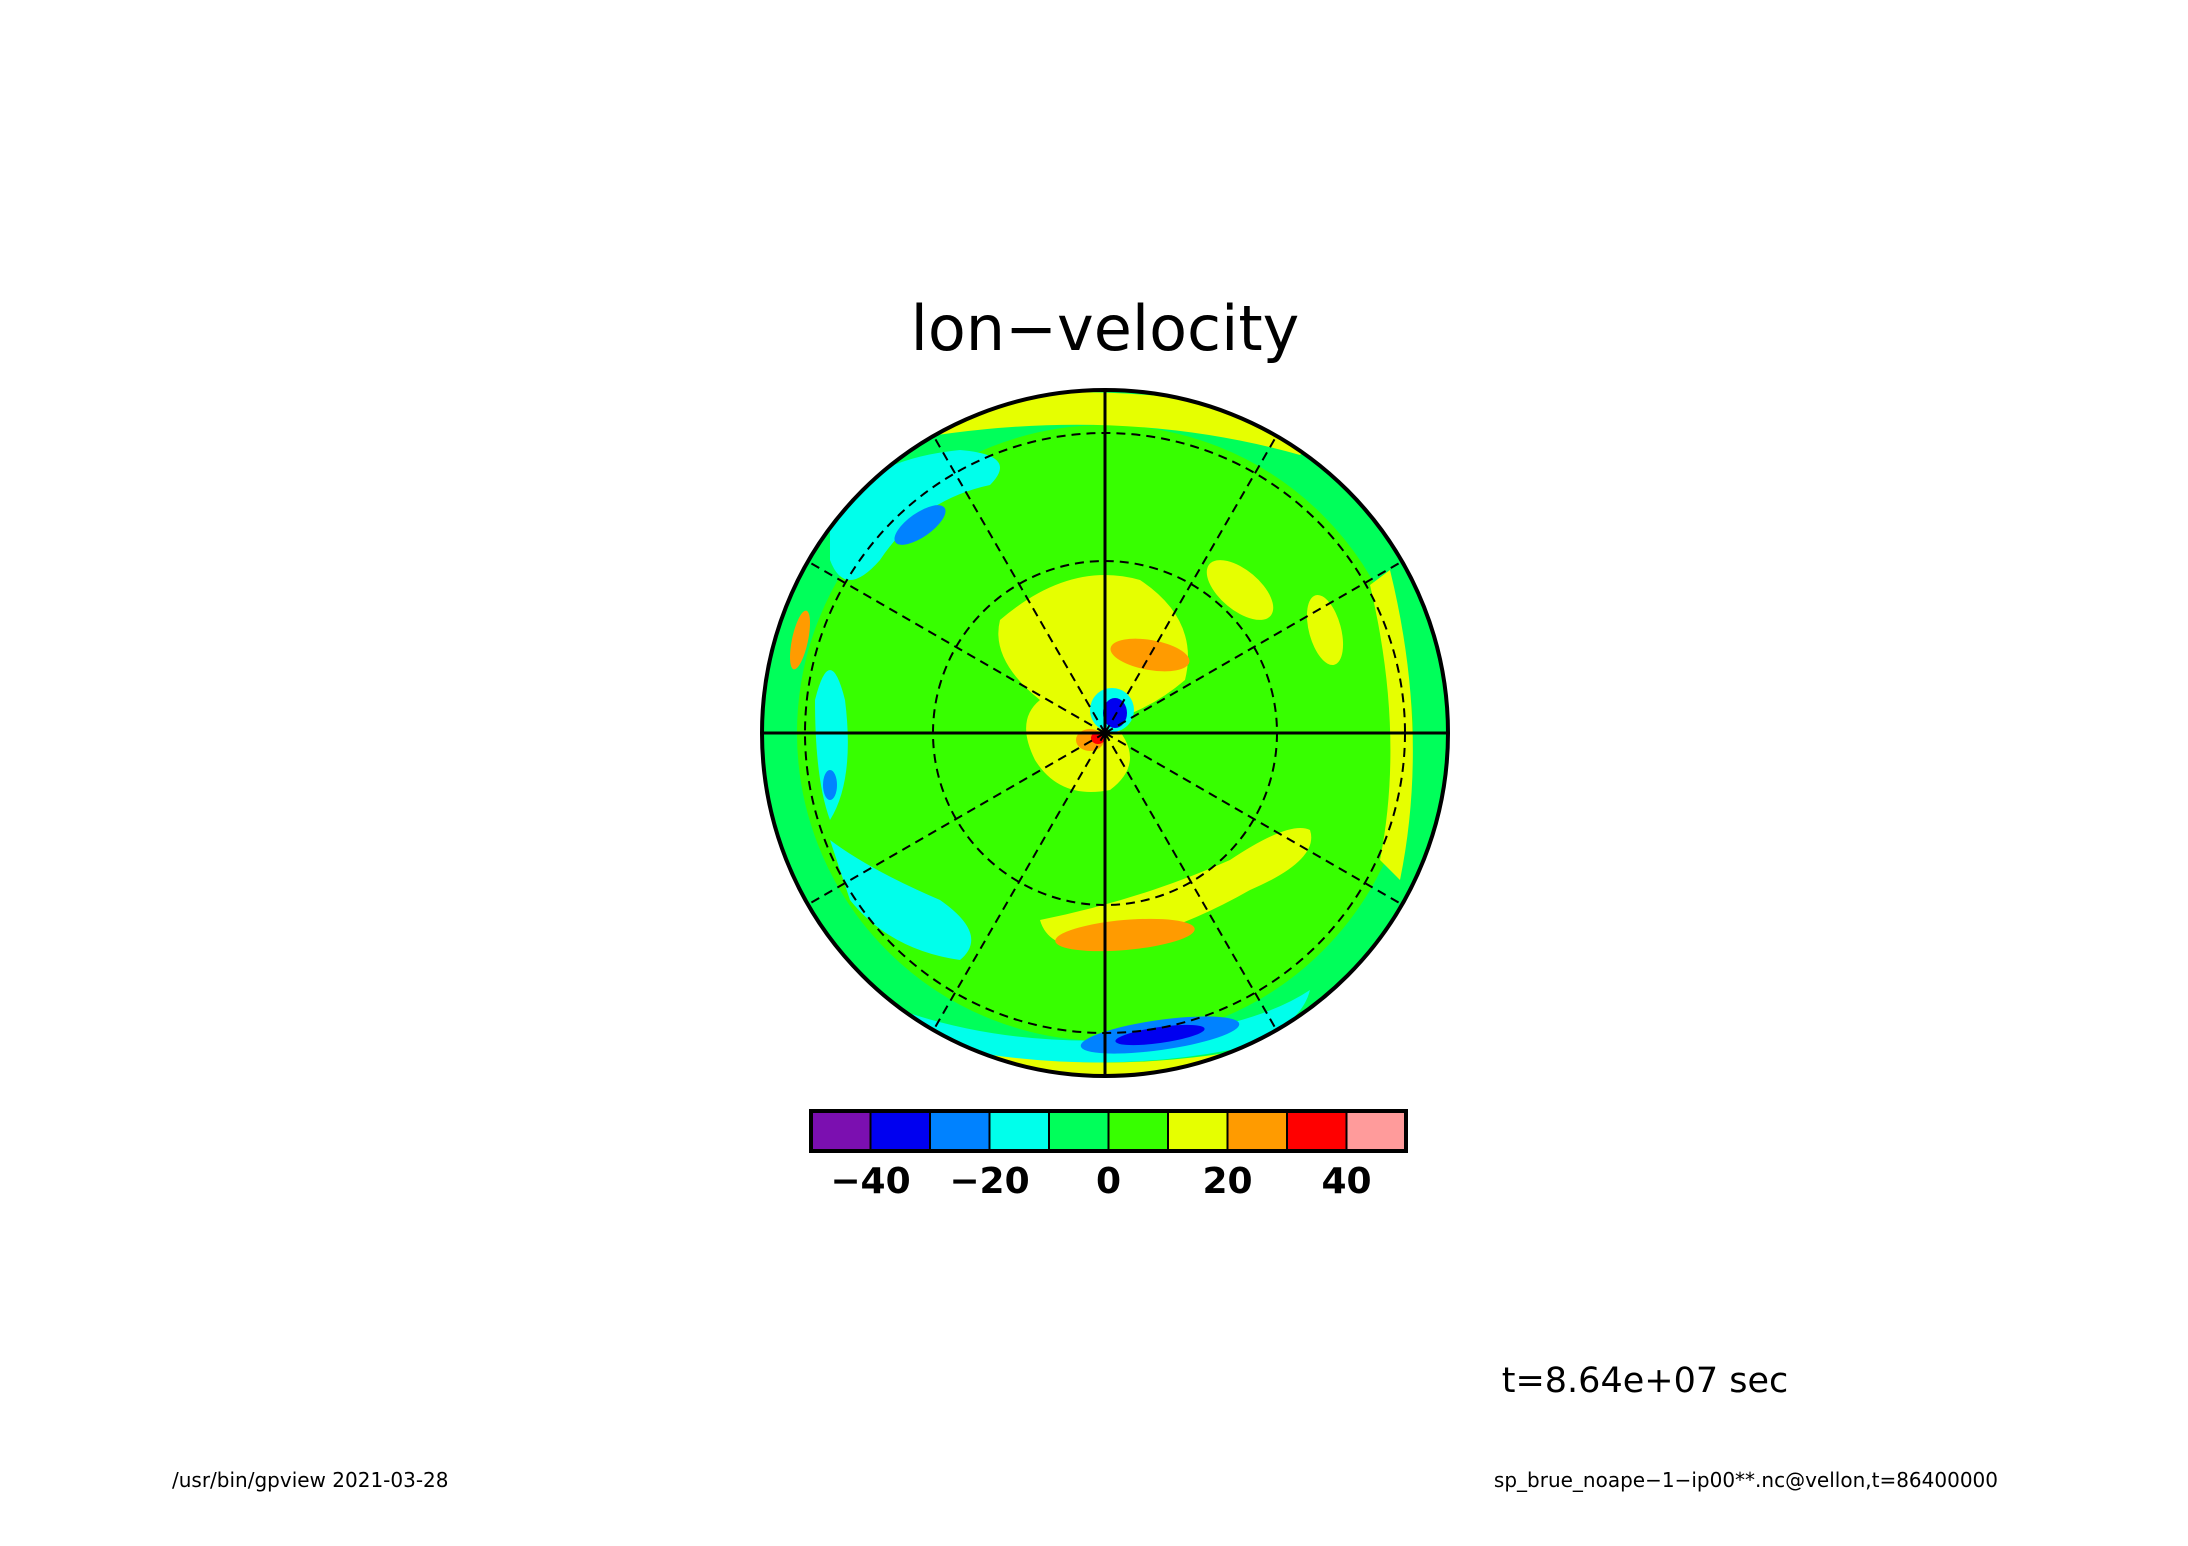 The width and height of the screenshot is (2188, 1546). Describe the element at coordinates (1176, 888) in the screenshot. I see `yellow-band-south` at that location.